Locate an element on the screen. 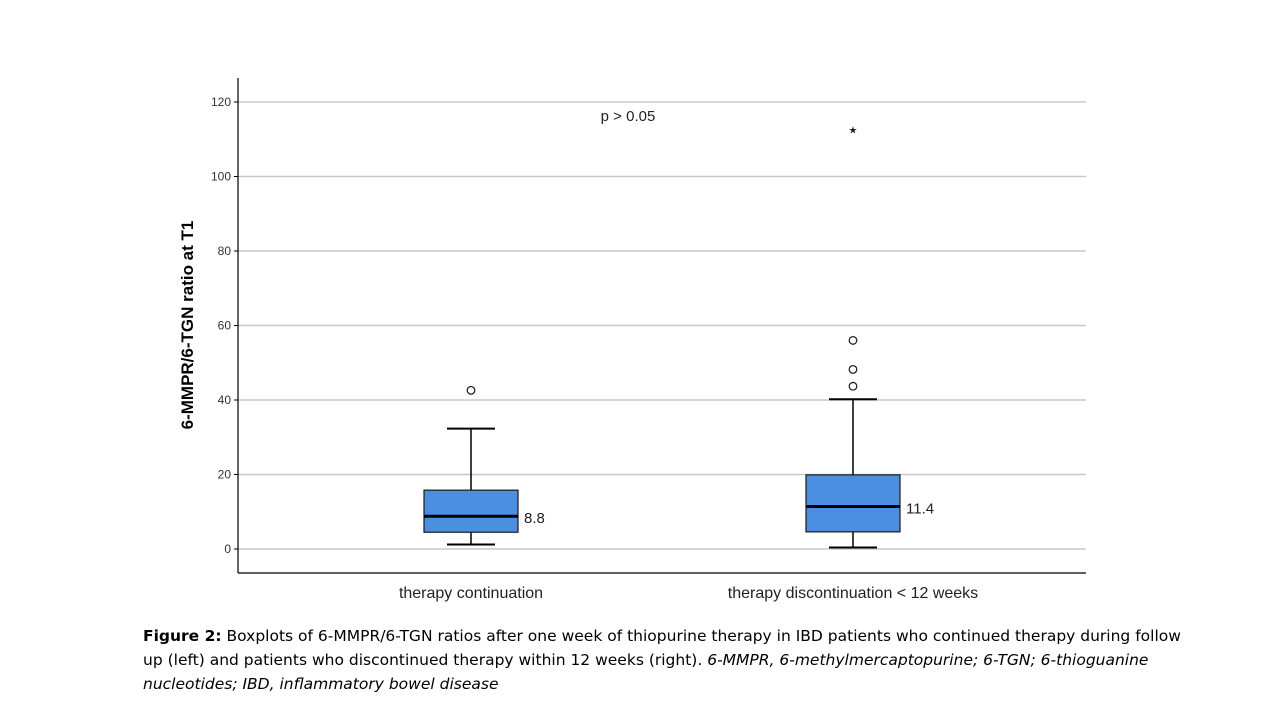 The height and width of the screenshot is (720, 1280). y-tick-label: 100 is located at coordinates (221, 177).